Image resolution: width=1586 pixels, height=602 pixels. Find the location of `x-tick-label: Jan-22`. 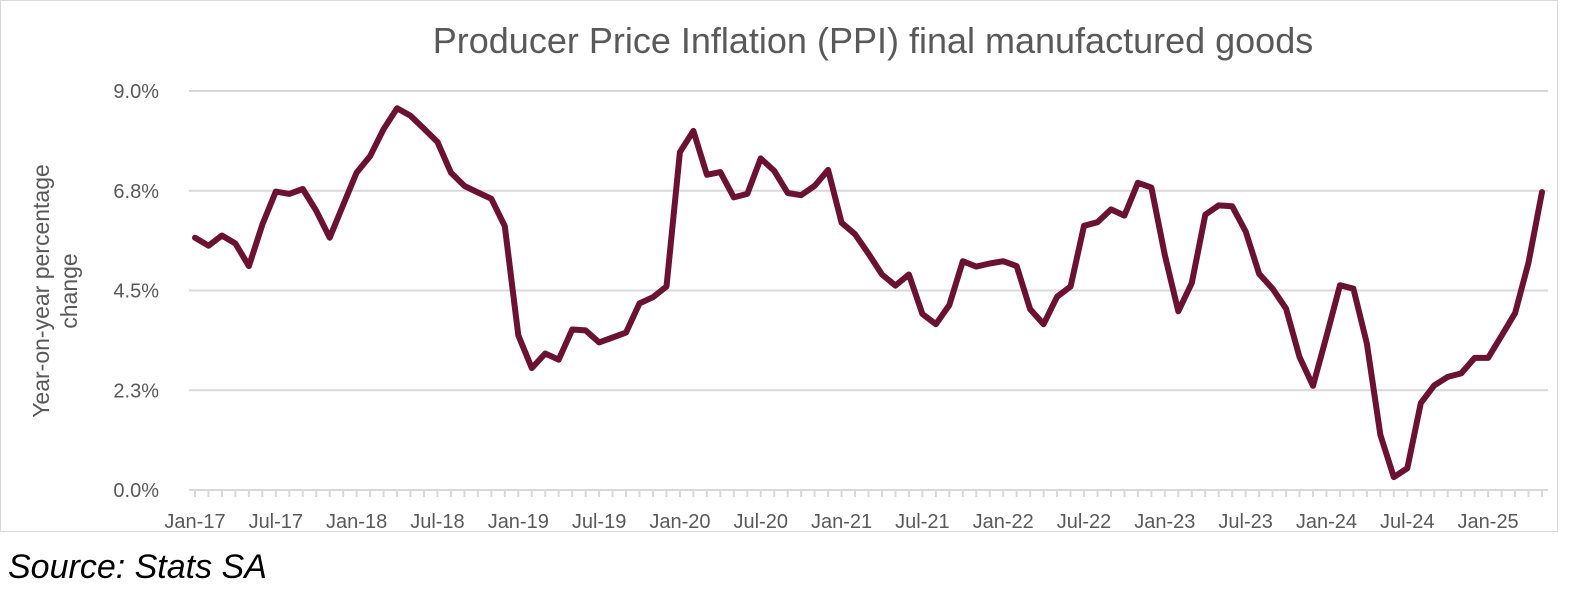

x-tick-label: Jan-22 is located at coordinates (1003, 522).